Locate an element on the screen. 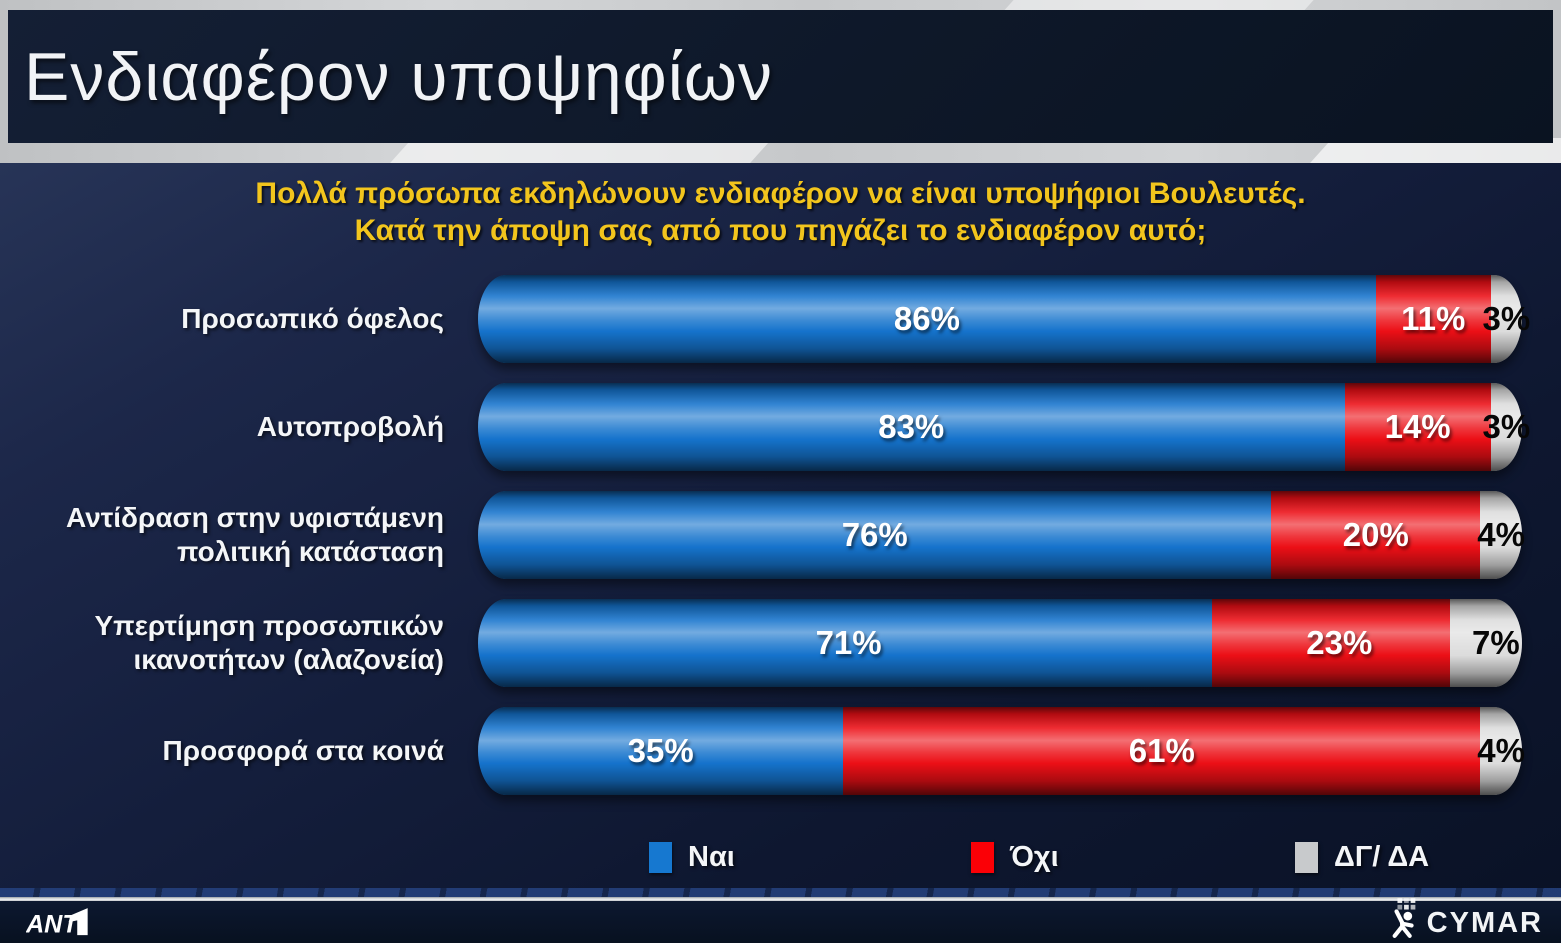 This screenshot has width=1561, height=943. ant1-logo-text: ANT is located at coordinates (53, 924).